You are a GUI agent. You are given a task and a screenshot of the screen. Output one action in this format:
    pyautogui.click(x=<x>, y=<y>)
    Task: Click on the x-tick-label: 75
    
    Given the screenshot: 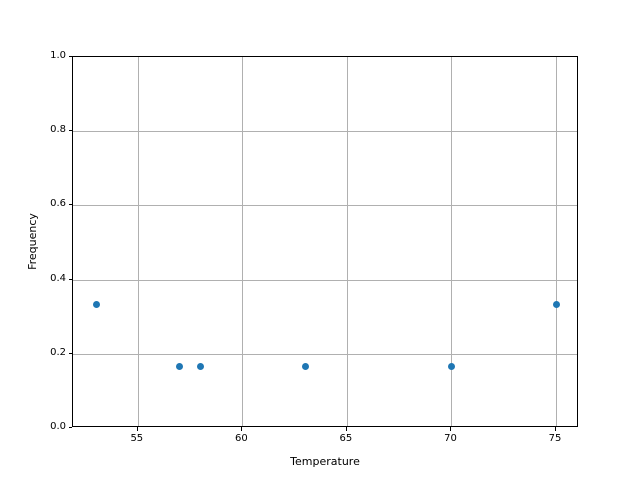 What is the action you would take?
    pyautogui.click(x=555, y=438)
    